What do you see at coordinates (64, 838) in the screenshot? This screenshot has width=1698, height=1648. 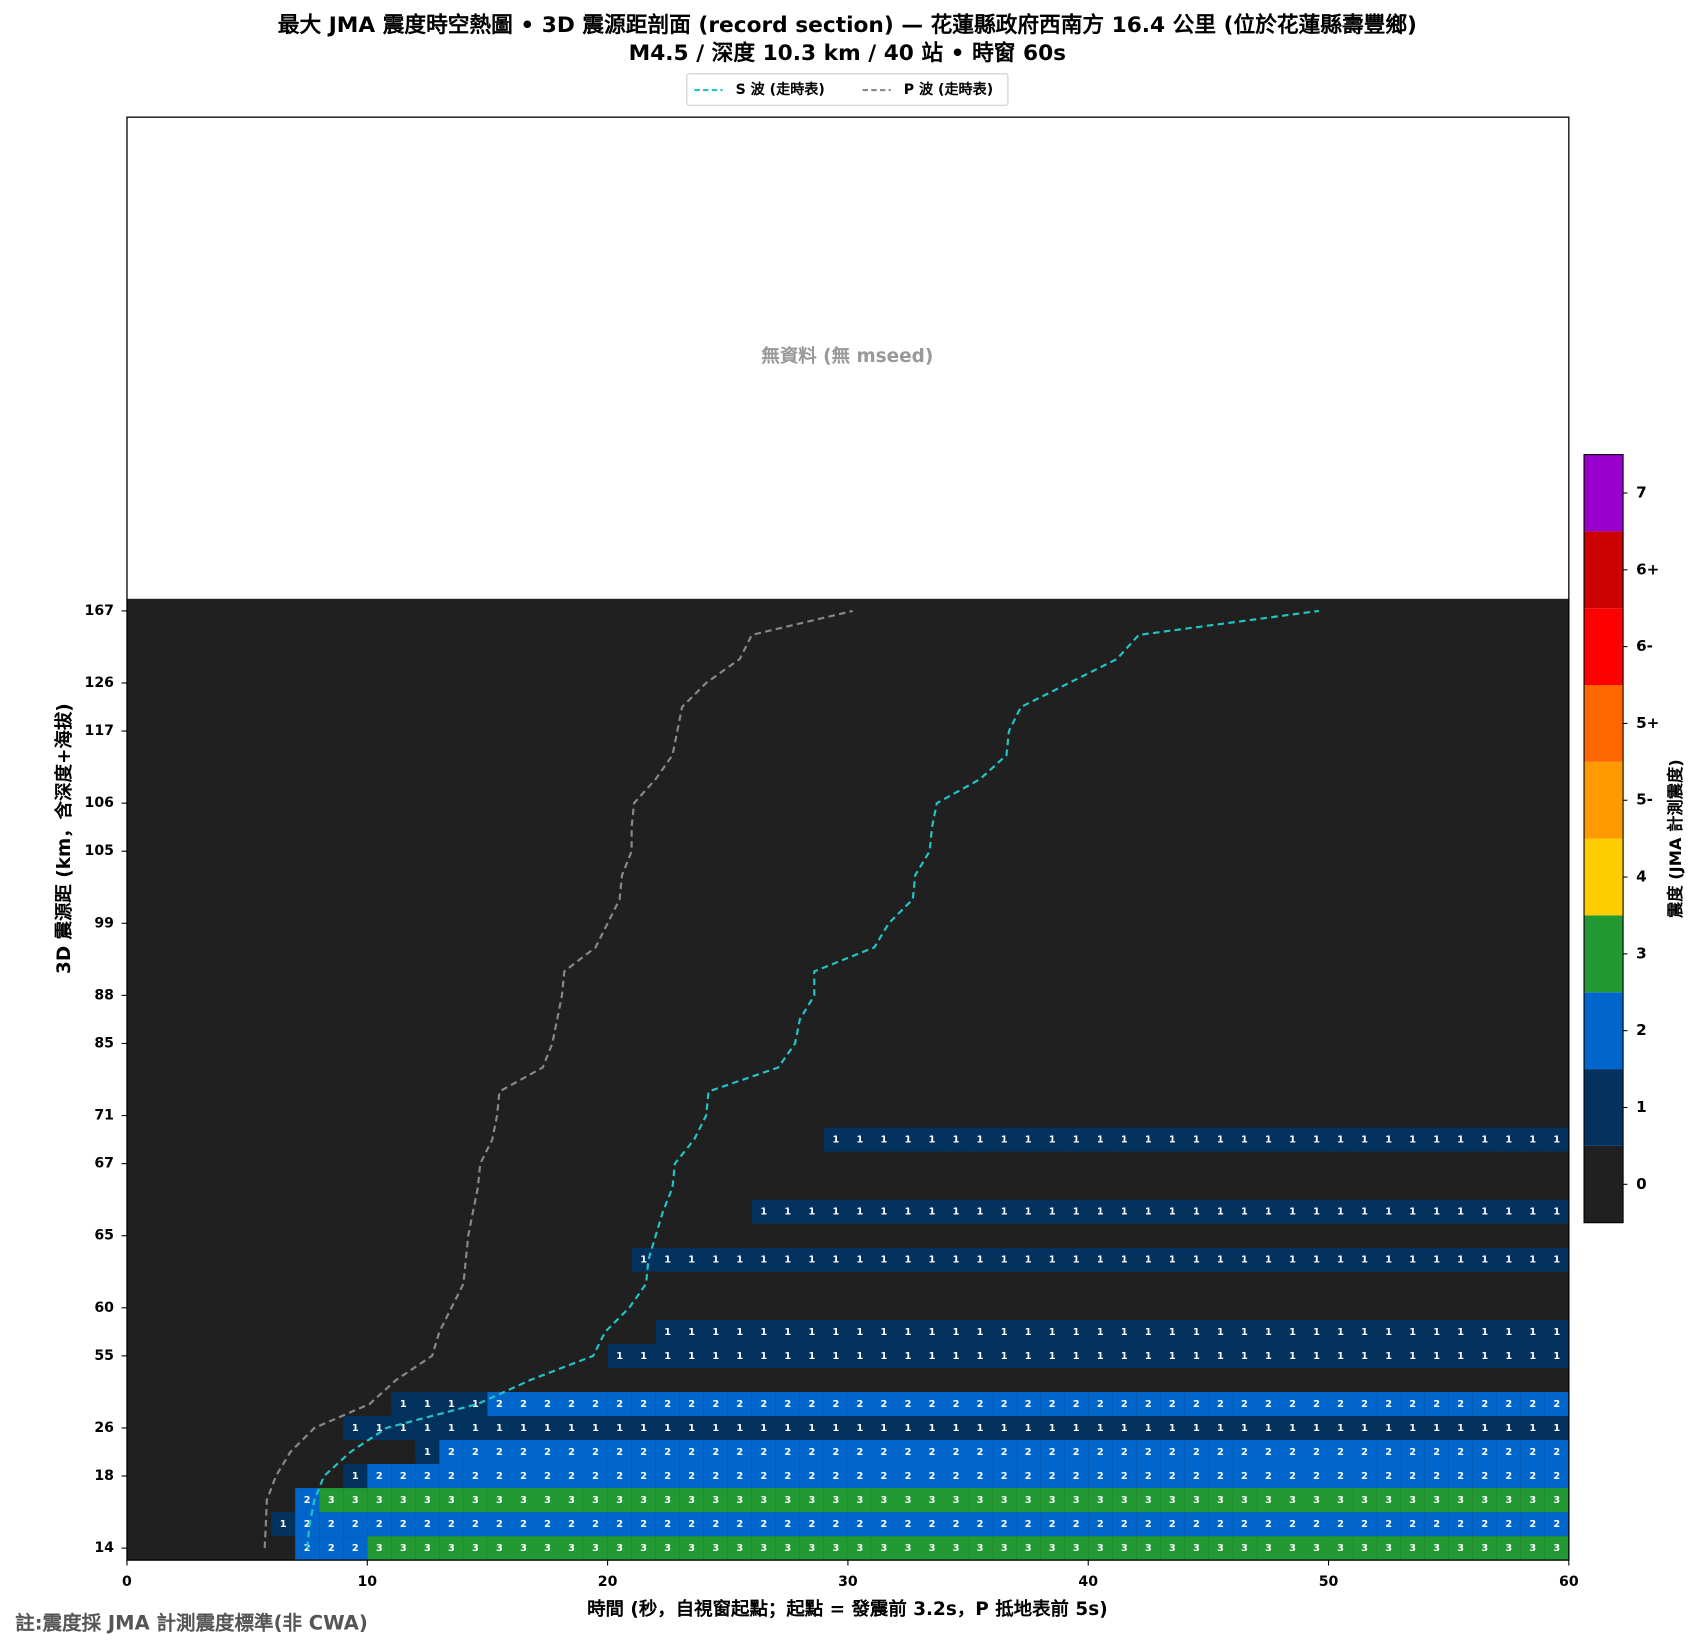 I see `y-axis-label: 3D 震源距 (km，含深度+海拔)` at bounding box center [64, 838].